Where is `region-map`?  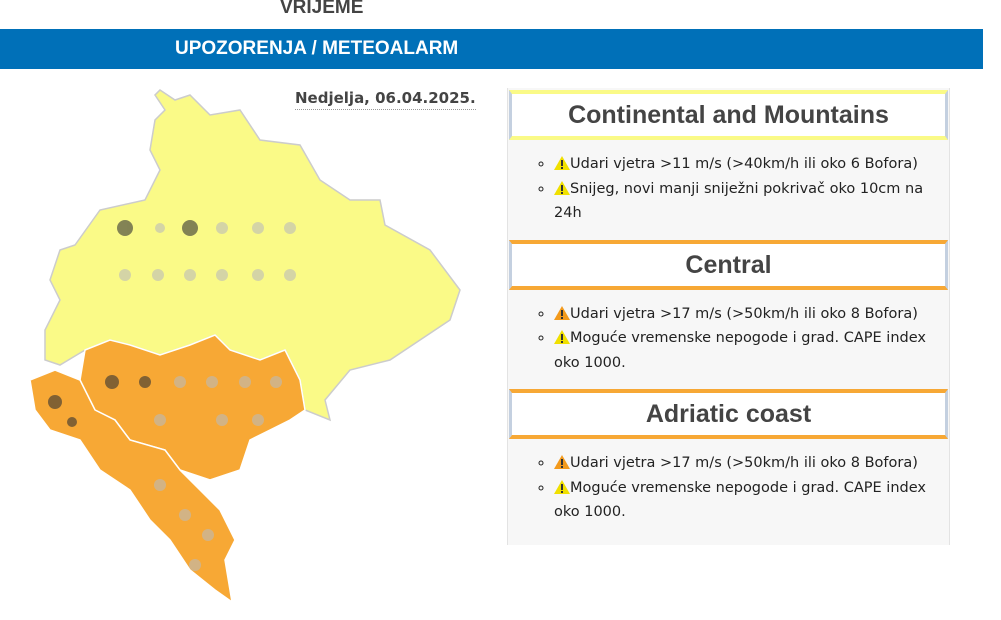
region-map is located at coordinates (132, 486).